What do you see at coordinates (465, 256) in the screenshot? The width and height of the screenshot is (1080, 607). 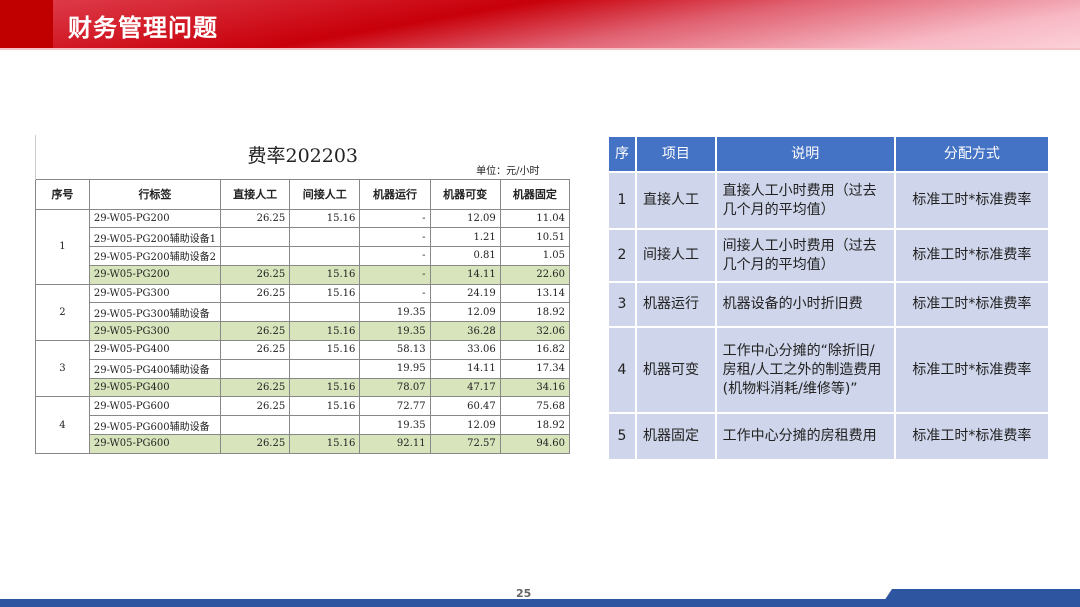 I see `value-cell: 0.81` at bounding box center [465, 256].